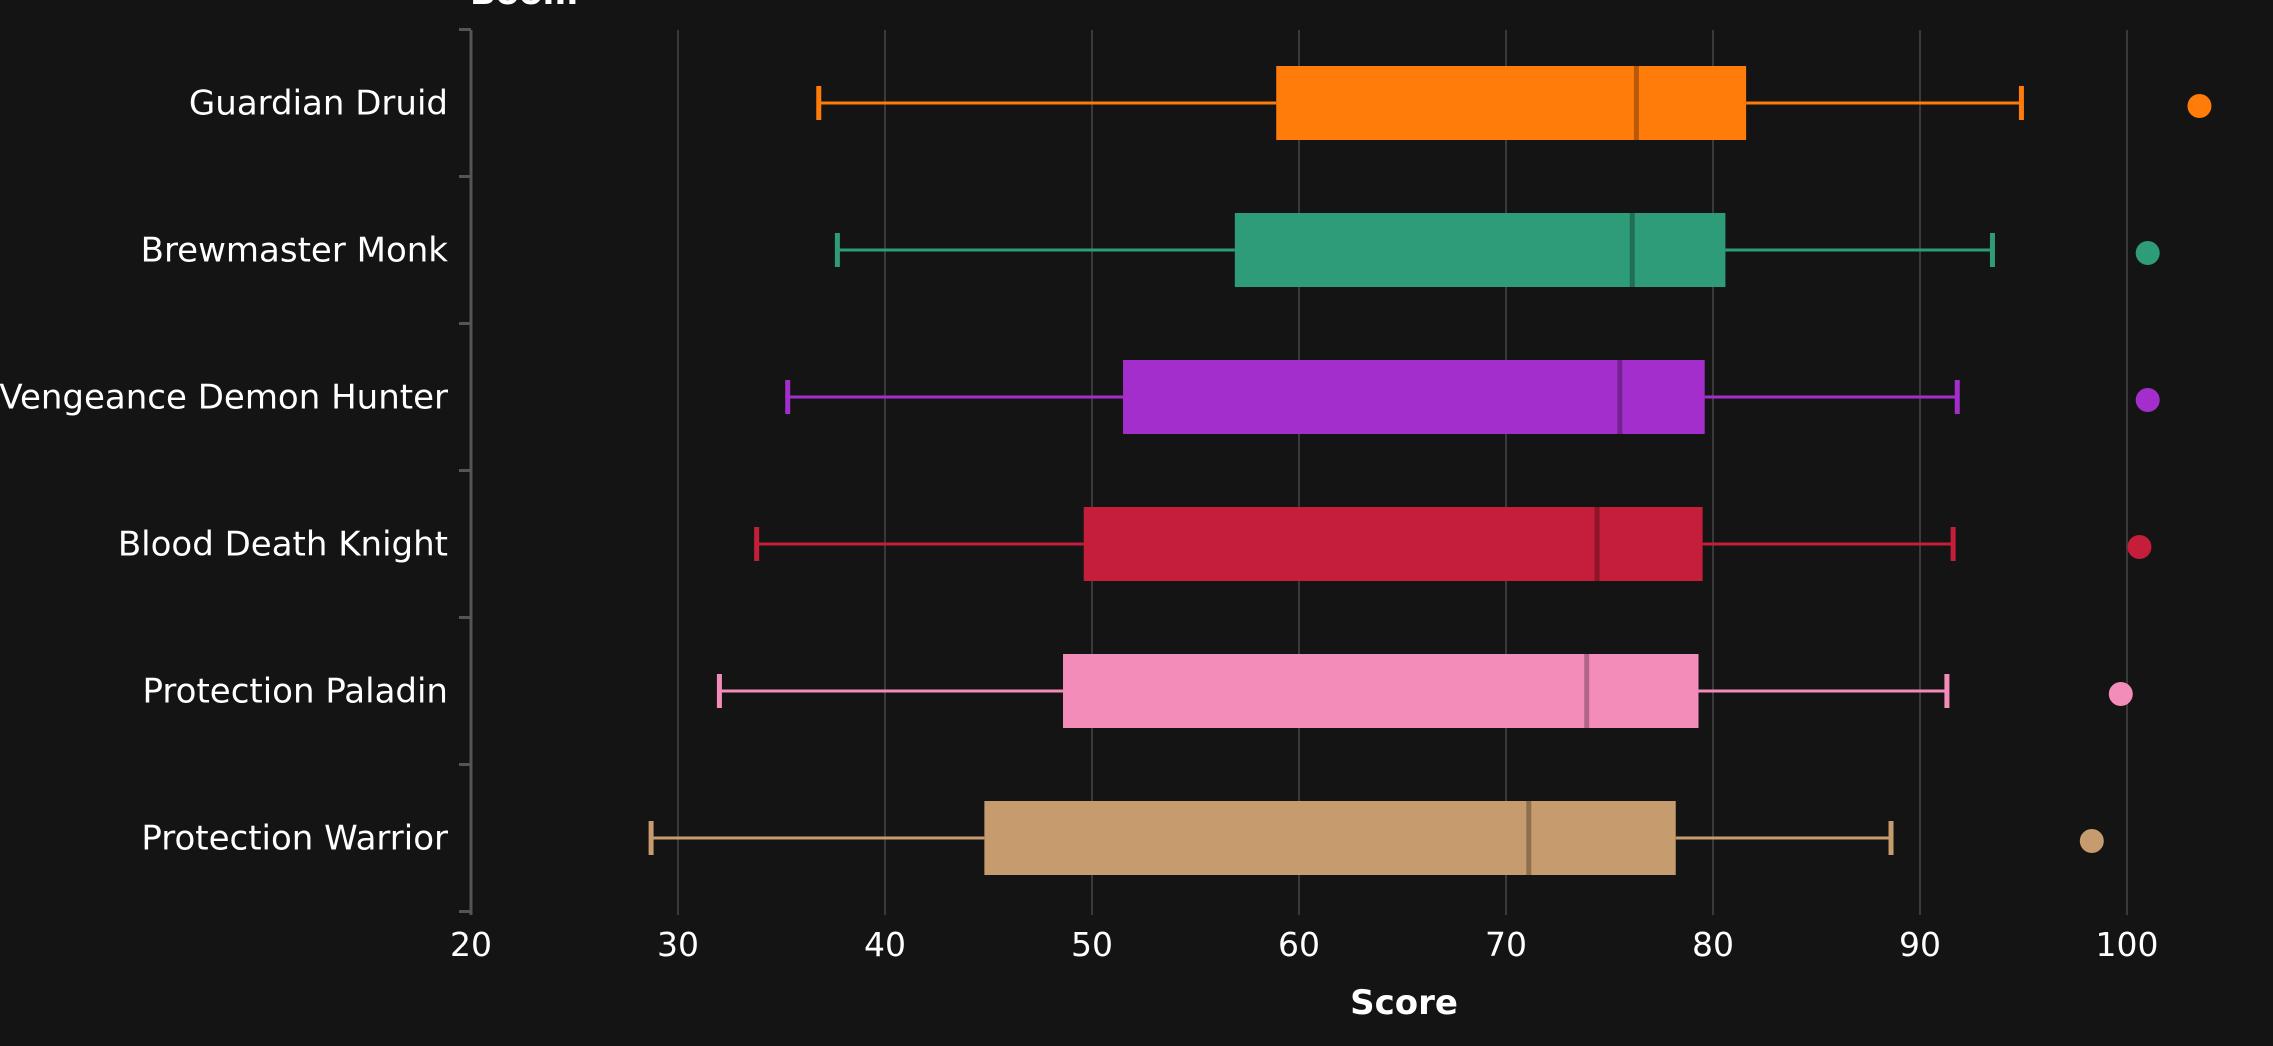 This screenshot has height=1046, width=2273. What do you see at coordinates (678, 944) in the screenshot?
I see `x-tick-label-30: 30` at bounding box center [678, 944].